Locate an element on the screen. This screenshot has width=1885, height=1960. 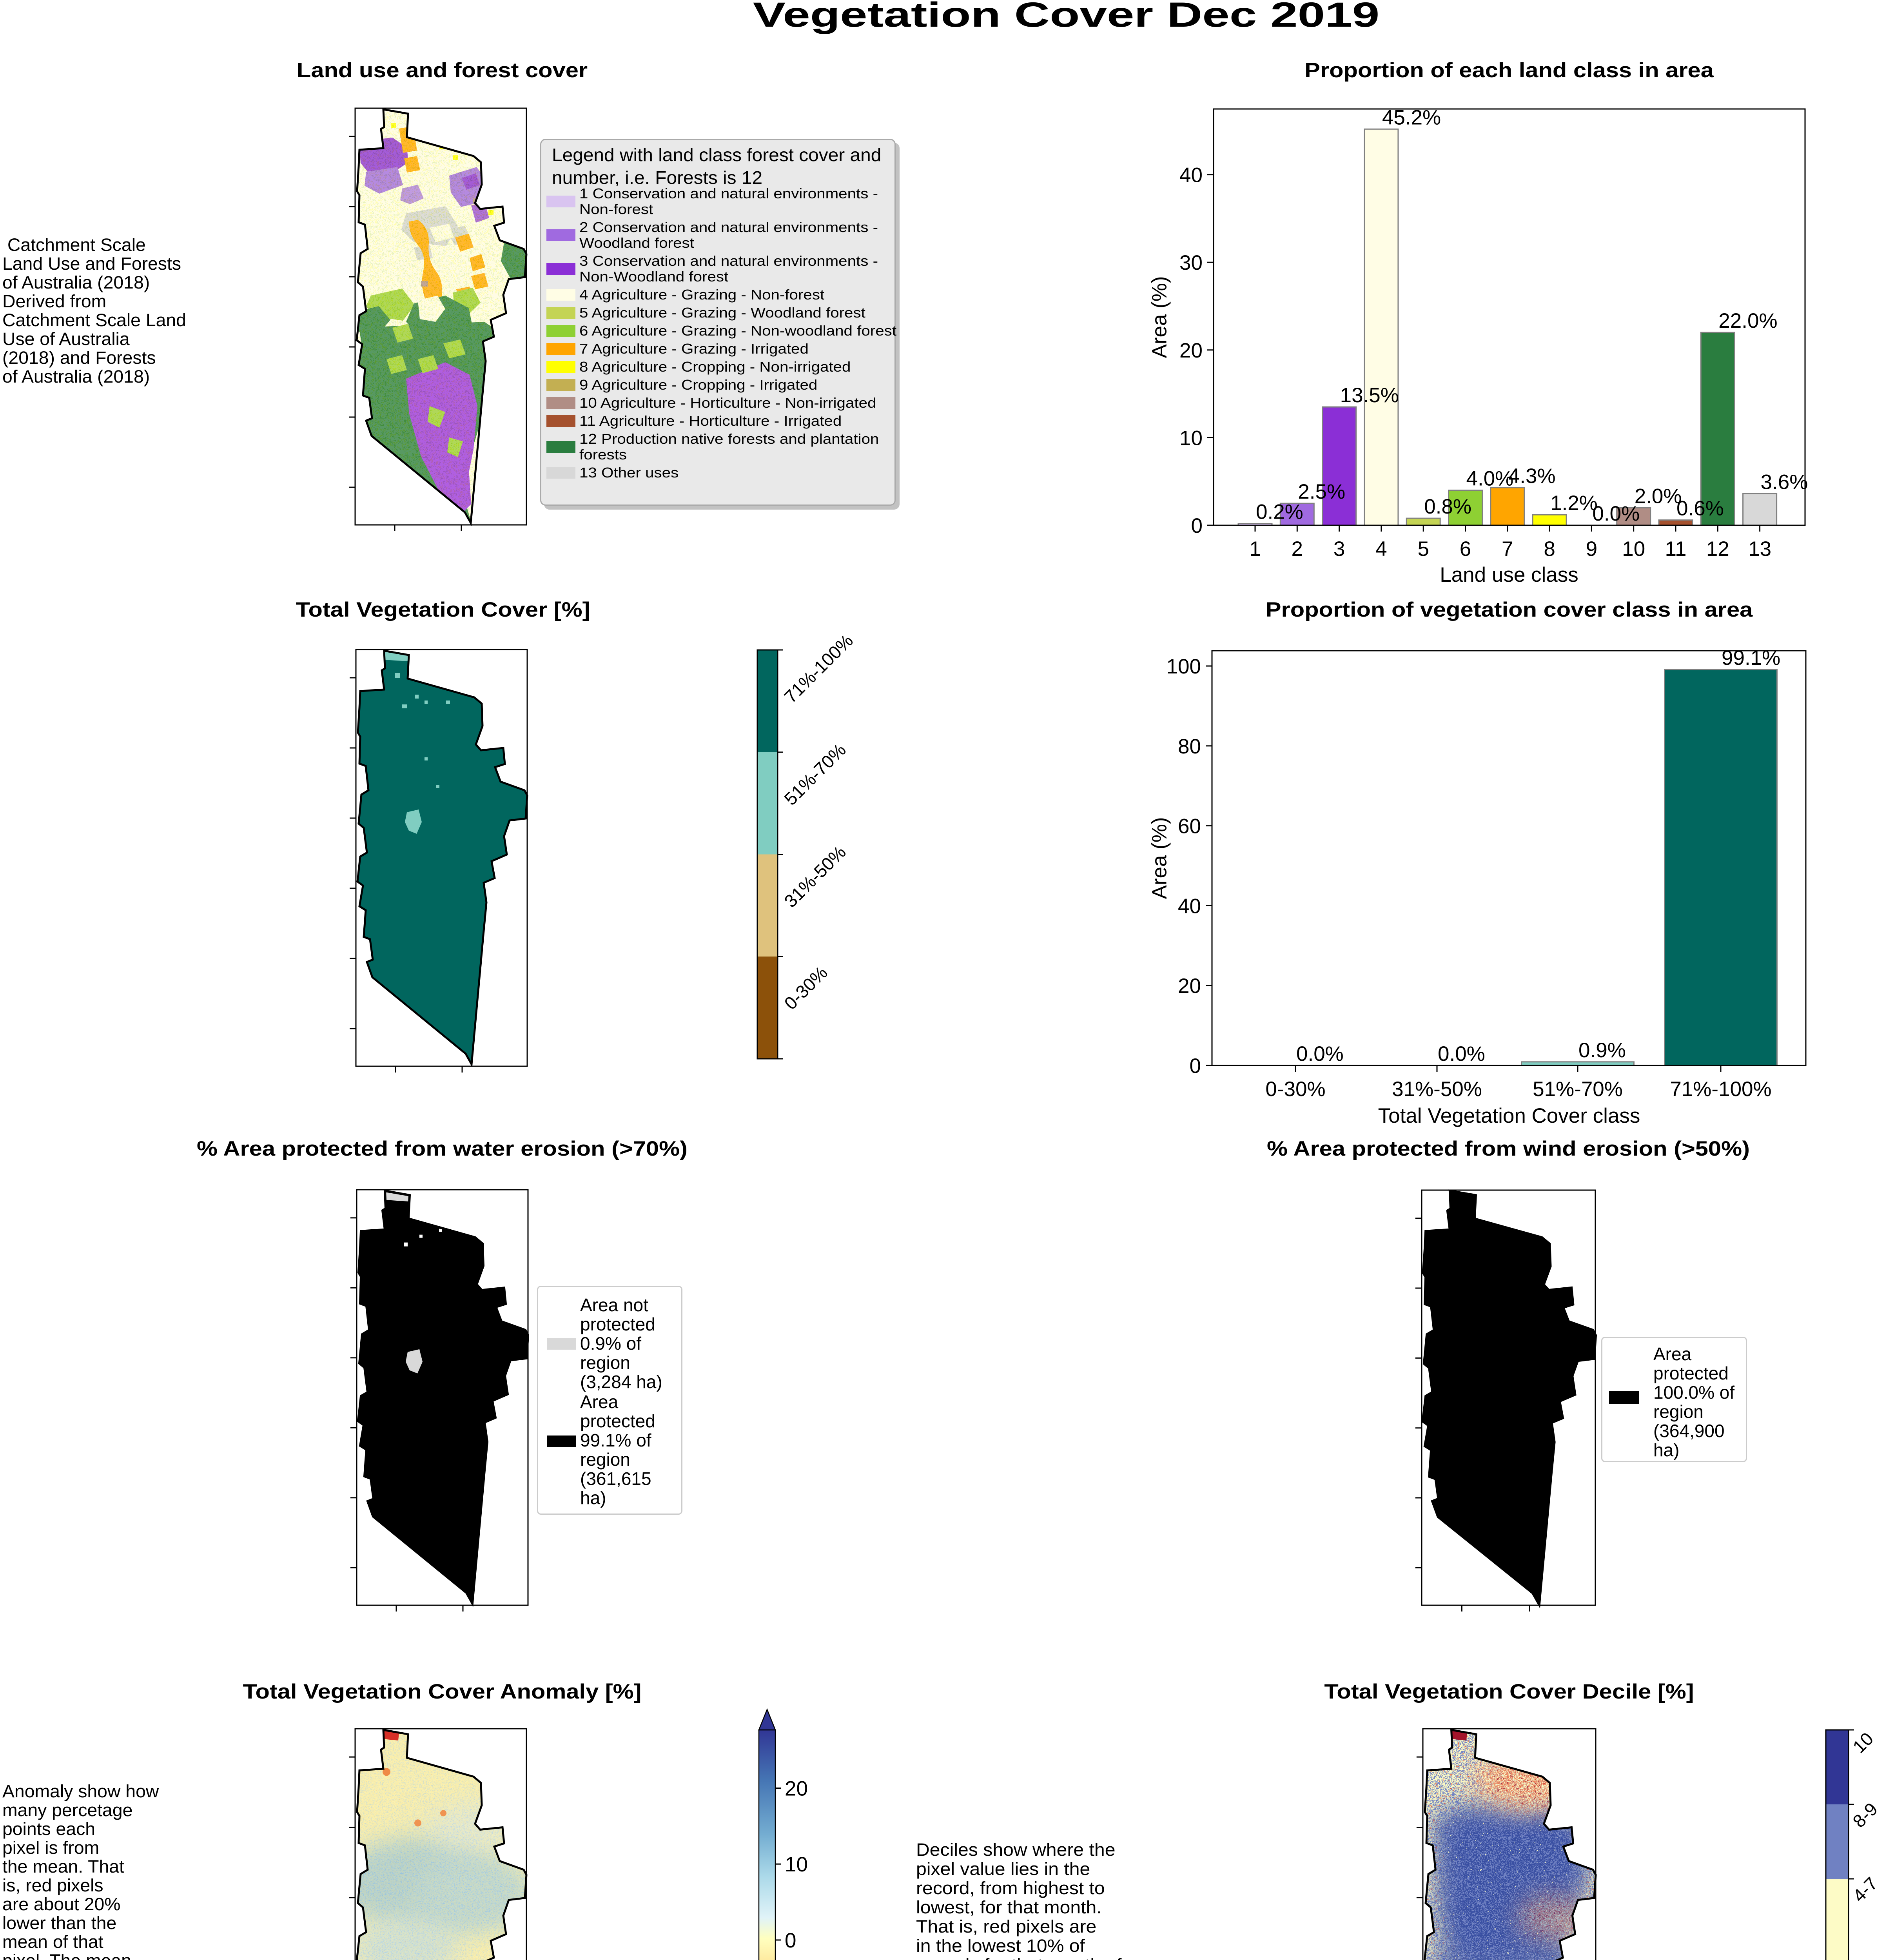
svg-text: 2 is located at coordinates (1297, 549).